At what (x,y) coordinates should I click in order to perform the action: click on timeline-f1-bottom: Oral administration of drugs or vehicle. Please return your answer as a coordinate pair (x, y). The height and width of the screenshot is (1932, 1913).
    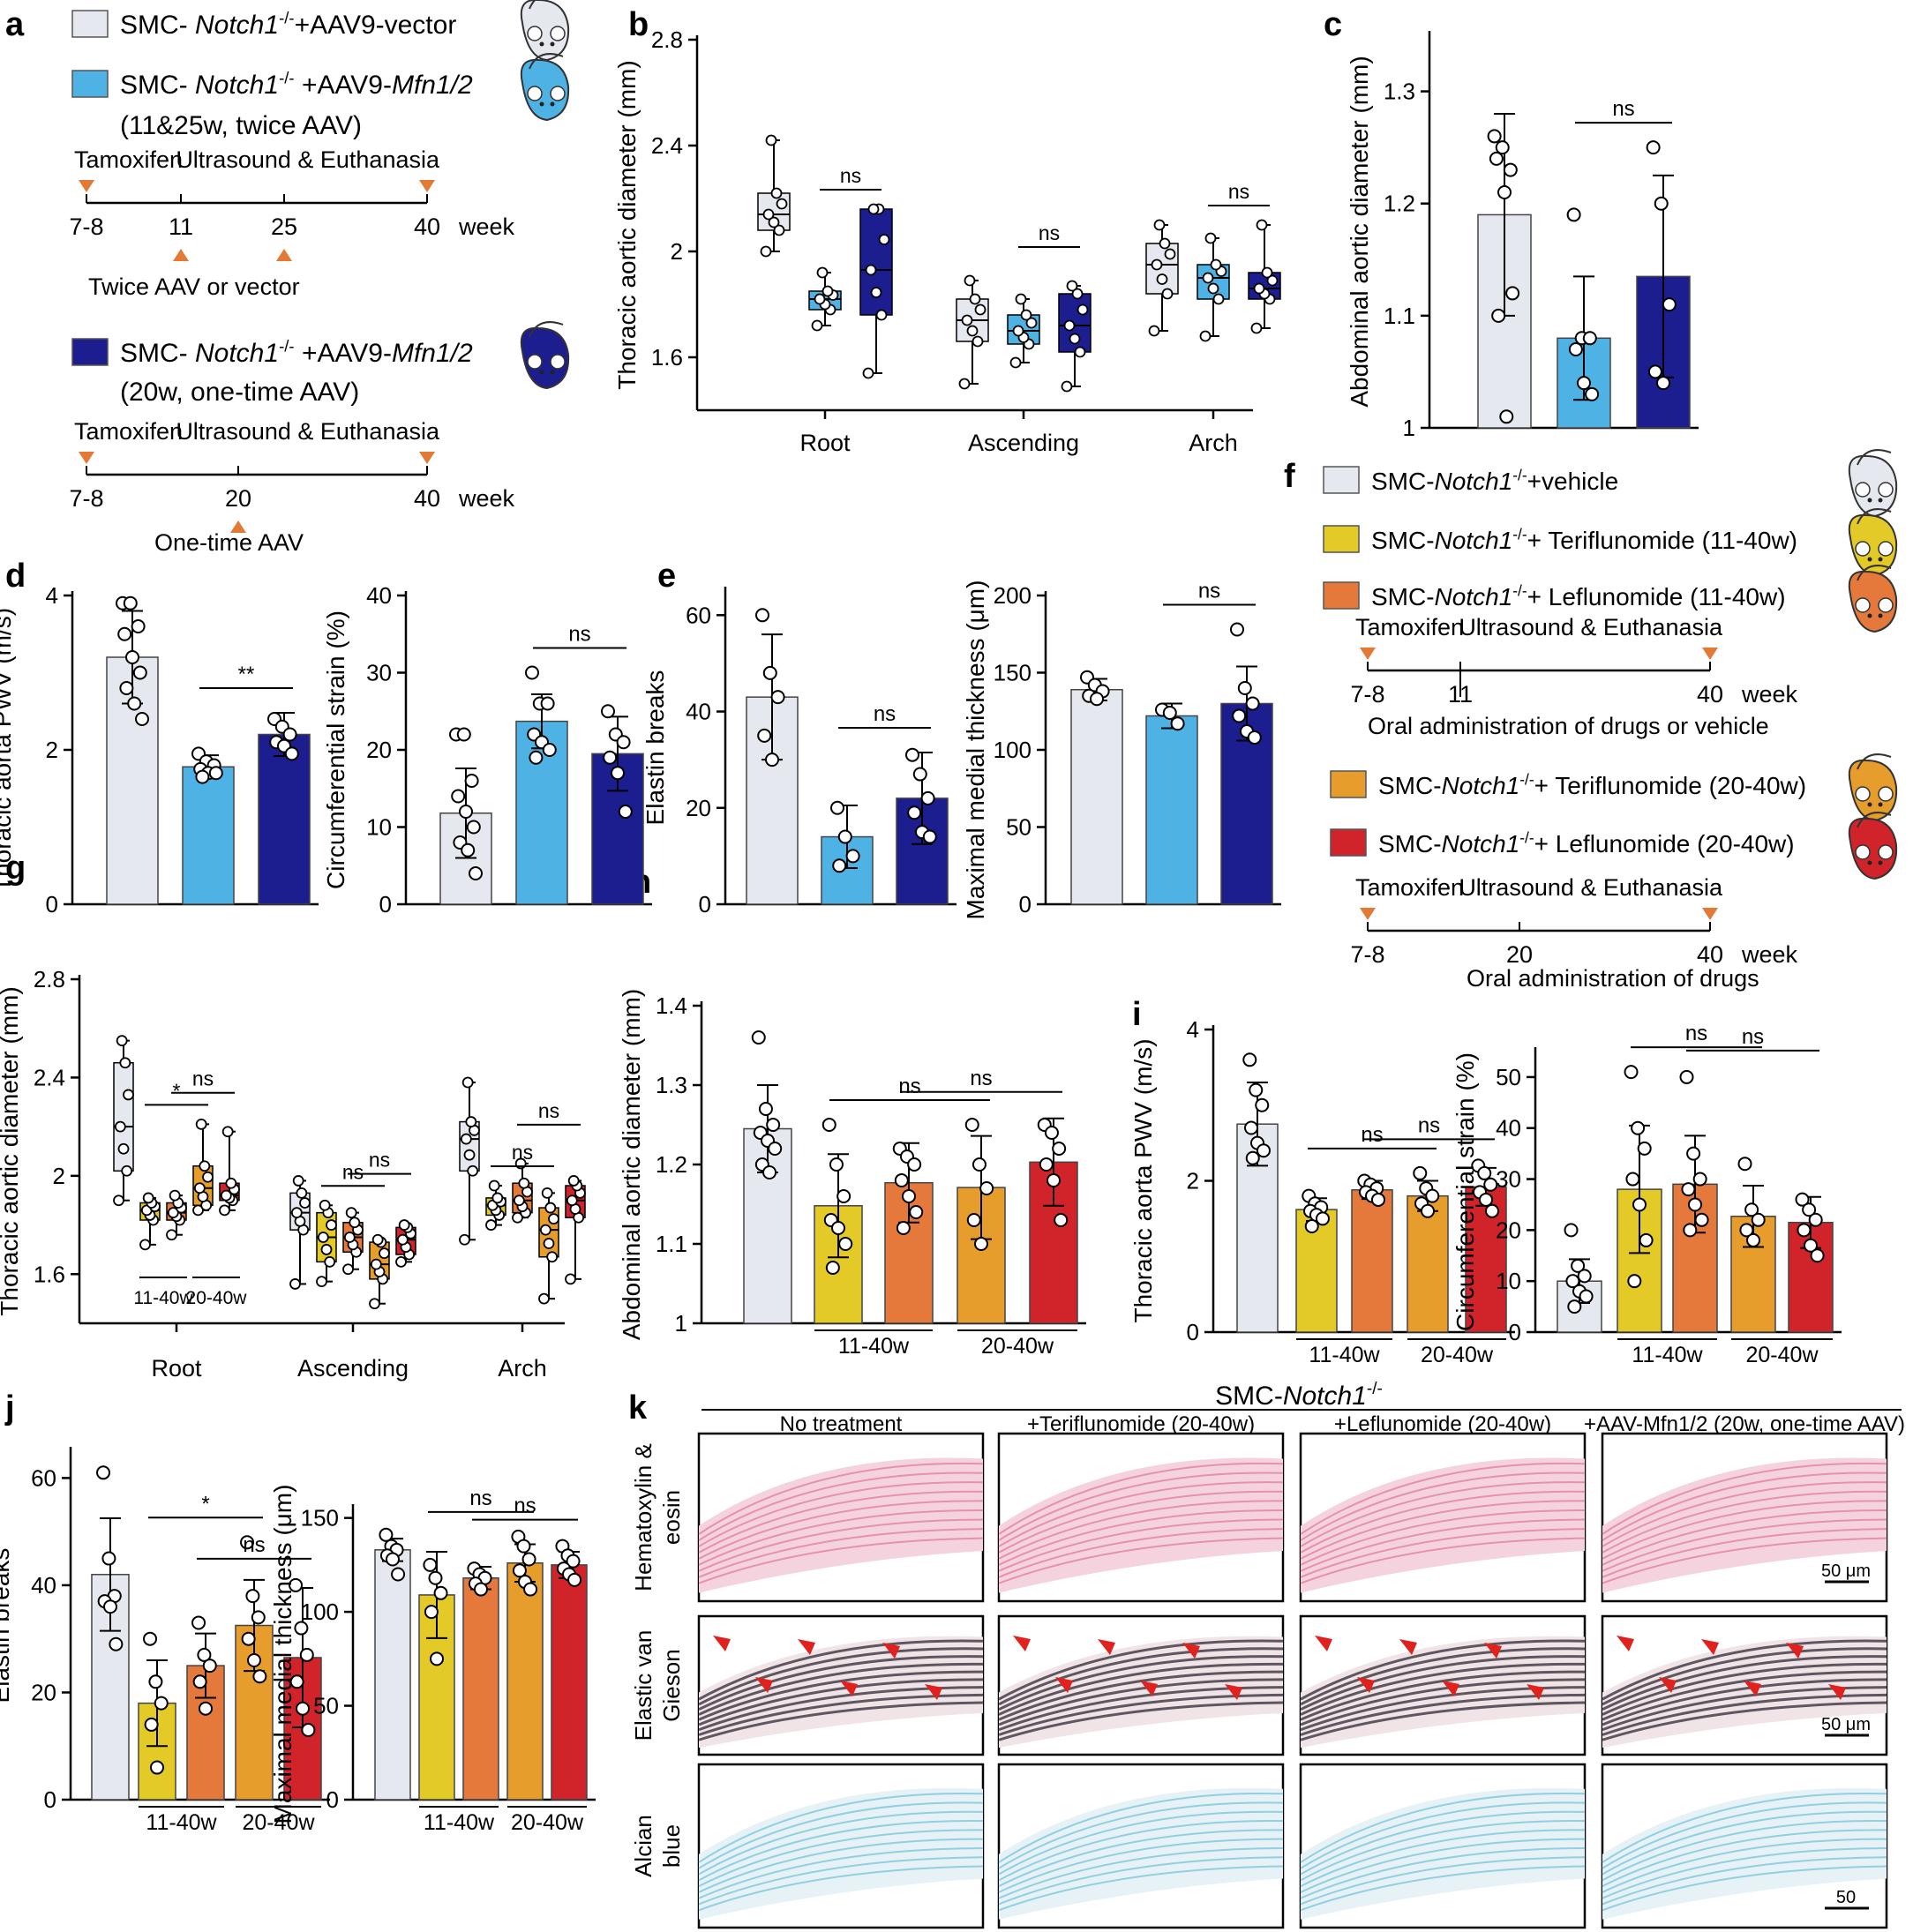
    Looking at the image, I should click on (1568, 726).